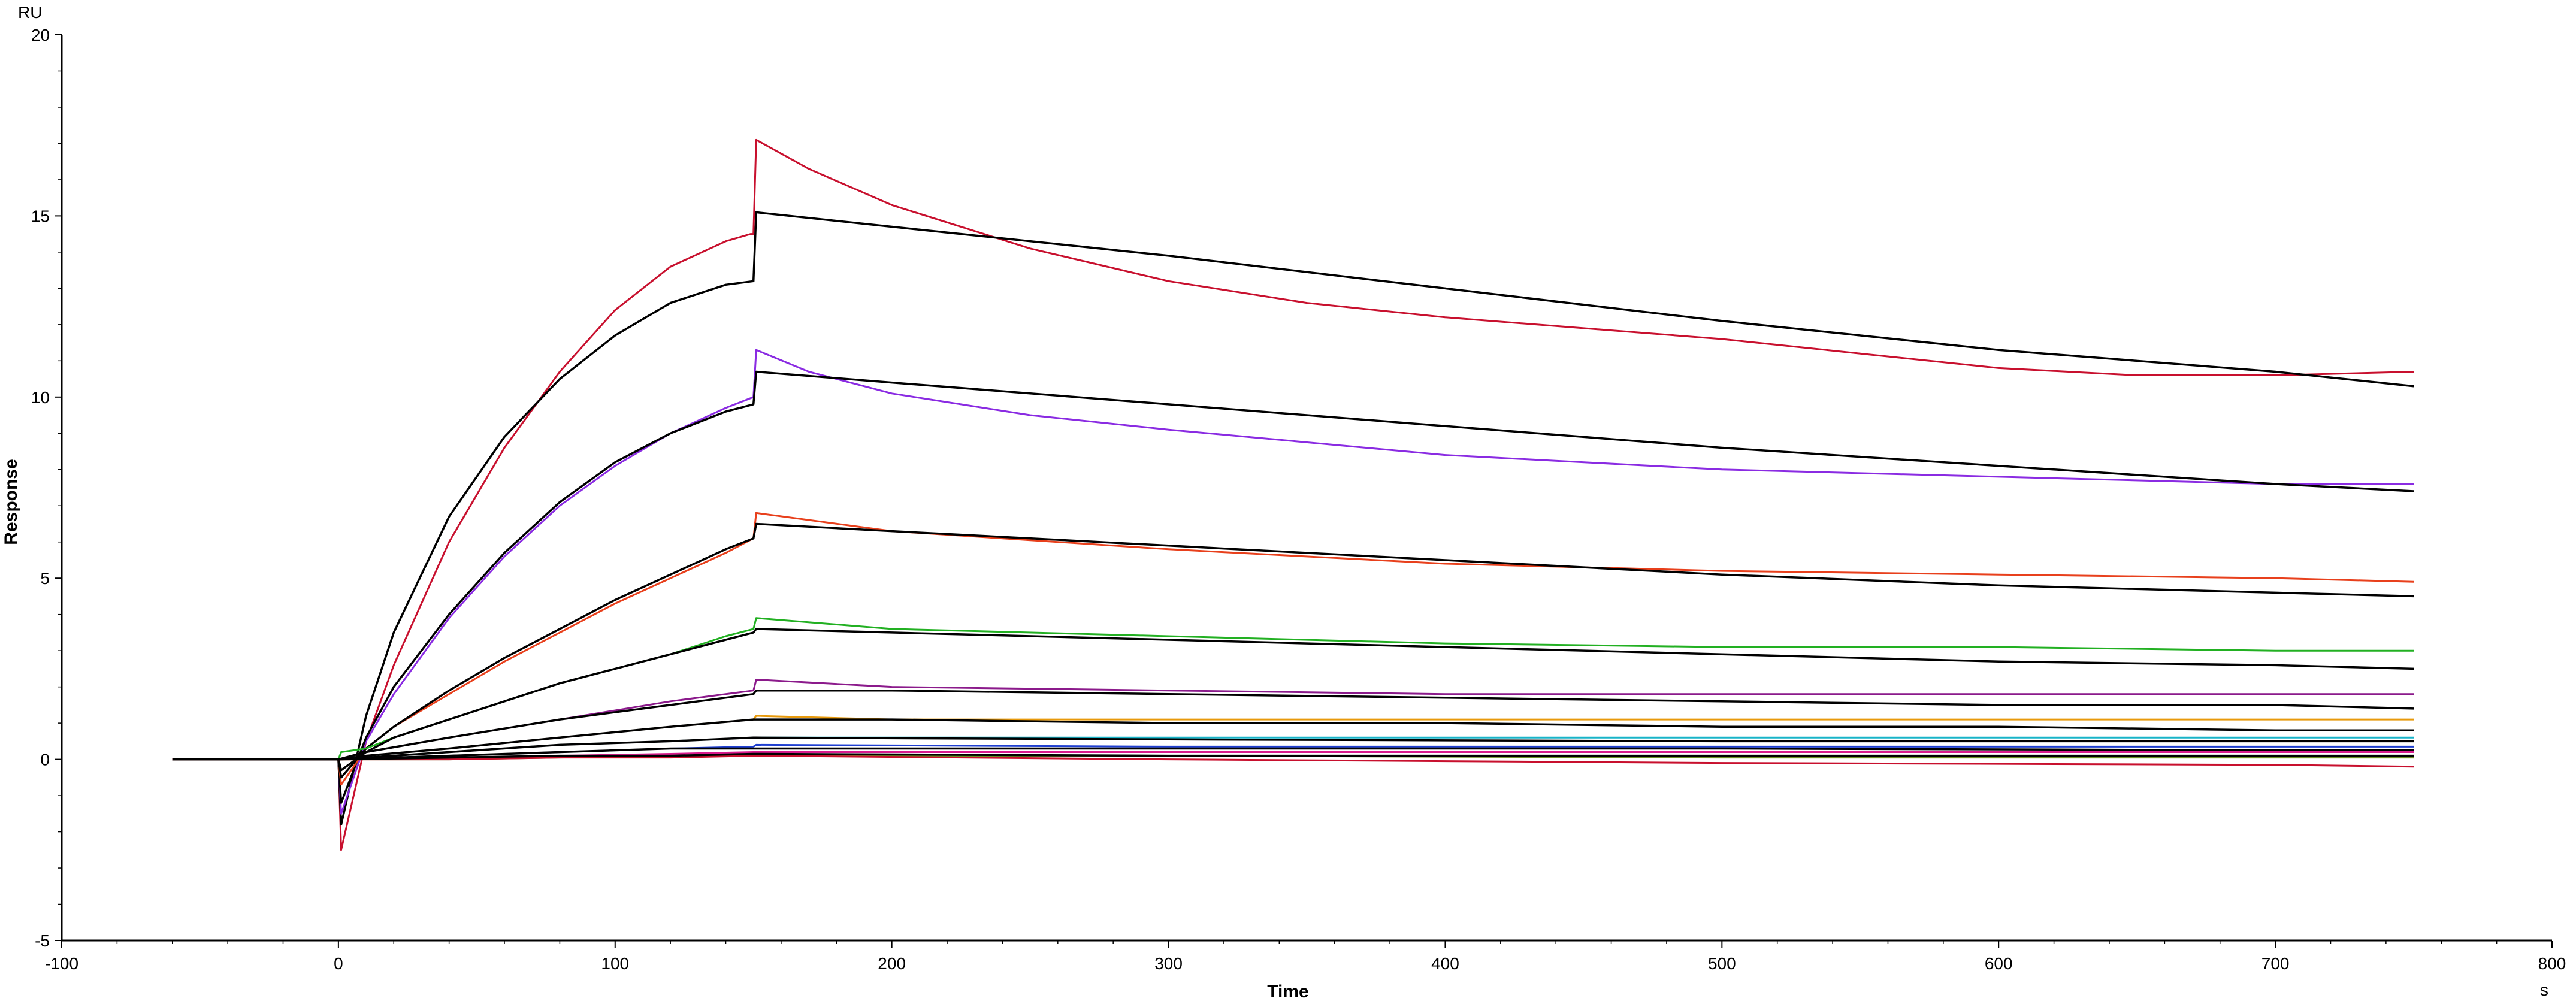 This screenshot has width=2576, height=1004. I want to click on y-tick-label: 5, so click(45, 578).